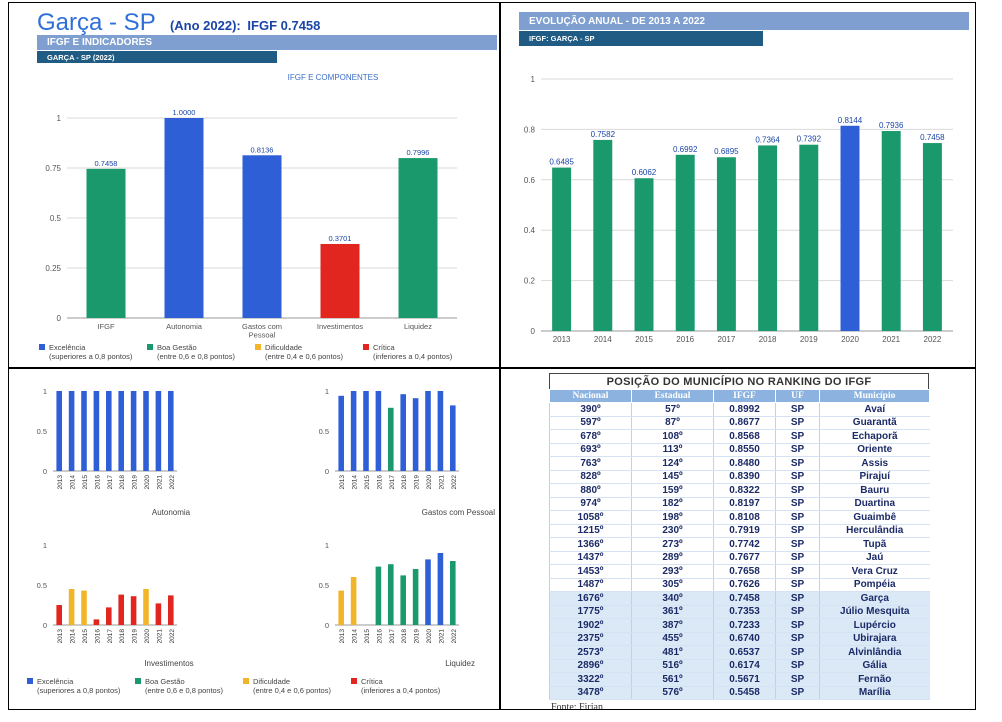 The height and width of the screenshot is (722, 1002). I want to click on table-cell: Alvinlândia, so click(874, 652).